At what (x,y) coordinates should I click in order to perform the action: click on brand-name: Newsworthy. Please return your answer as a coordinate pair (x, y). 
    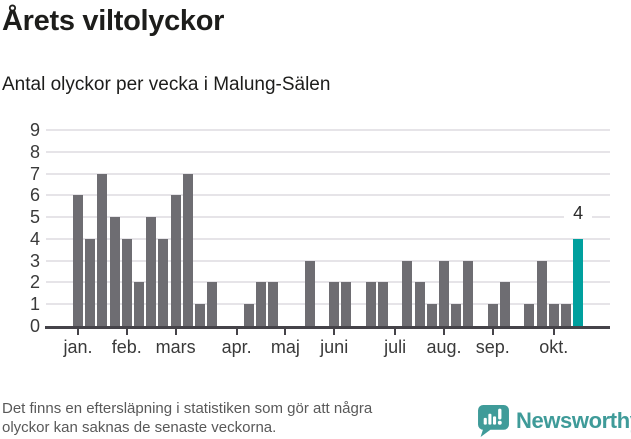
    Looking at the image, I should click on (573, 420).